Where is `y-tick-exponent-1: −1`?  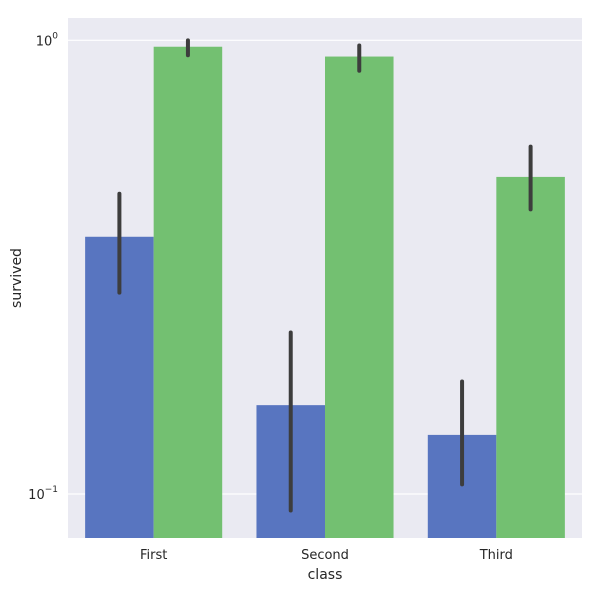 y-tick-exponent-1: −1 is located at coordinates (51, 490).